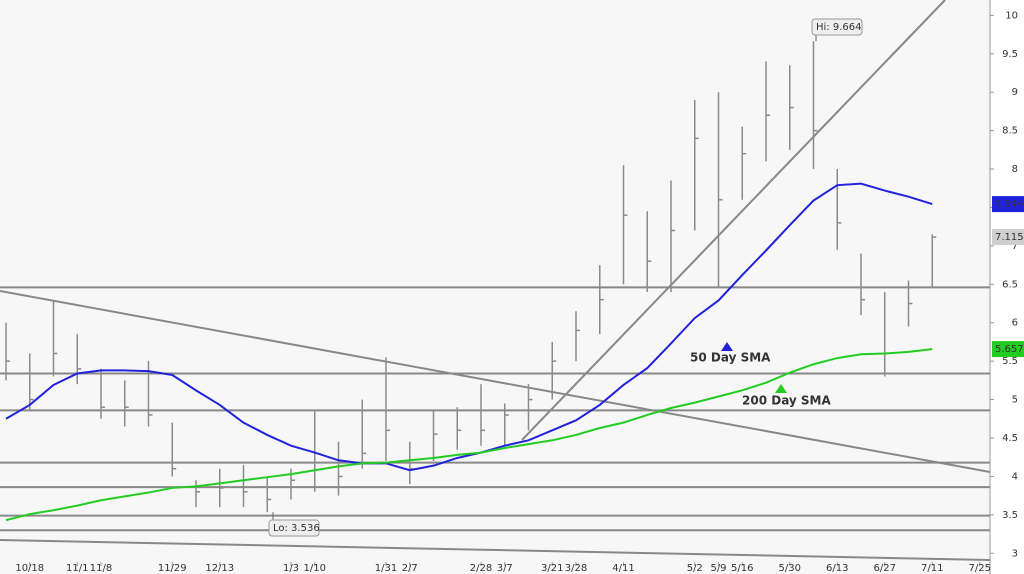  I want to click on y-tick-label: 5, so click(1015, 400).